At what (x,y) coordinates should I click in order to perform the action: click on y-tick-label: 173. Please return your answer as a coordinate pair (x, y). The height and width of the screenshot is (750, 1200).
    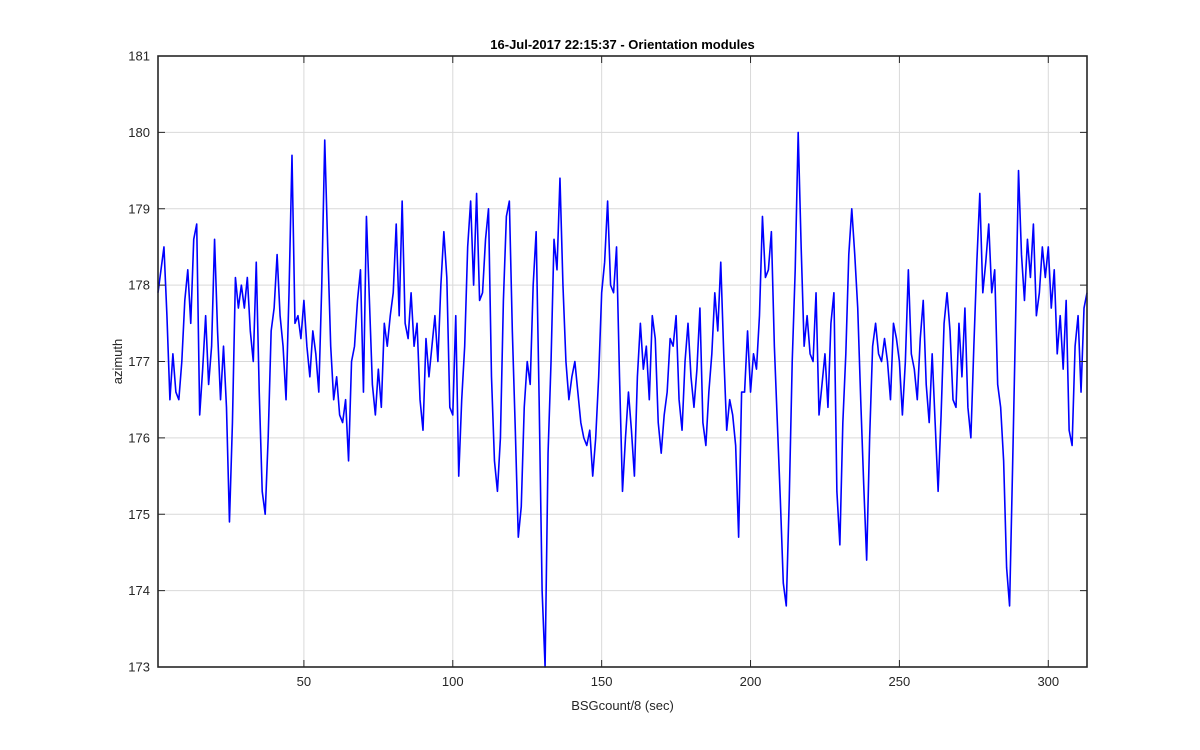
    Looking at the image, I should click on (139, 667).